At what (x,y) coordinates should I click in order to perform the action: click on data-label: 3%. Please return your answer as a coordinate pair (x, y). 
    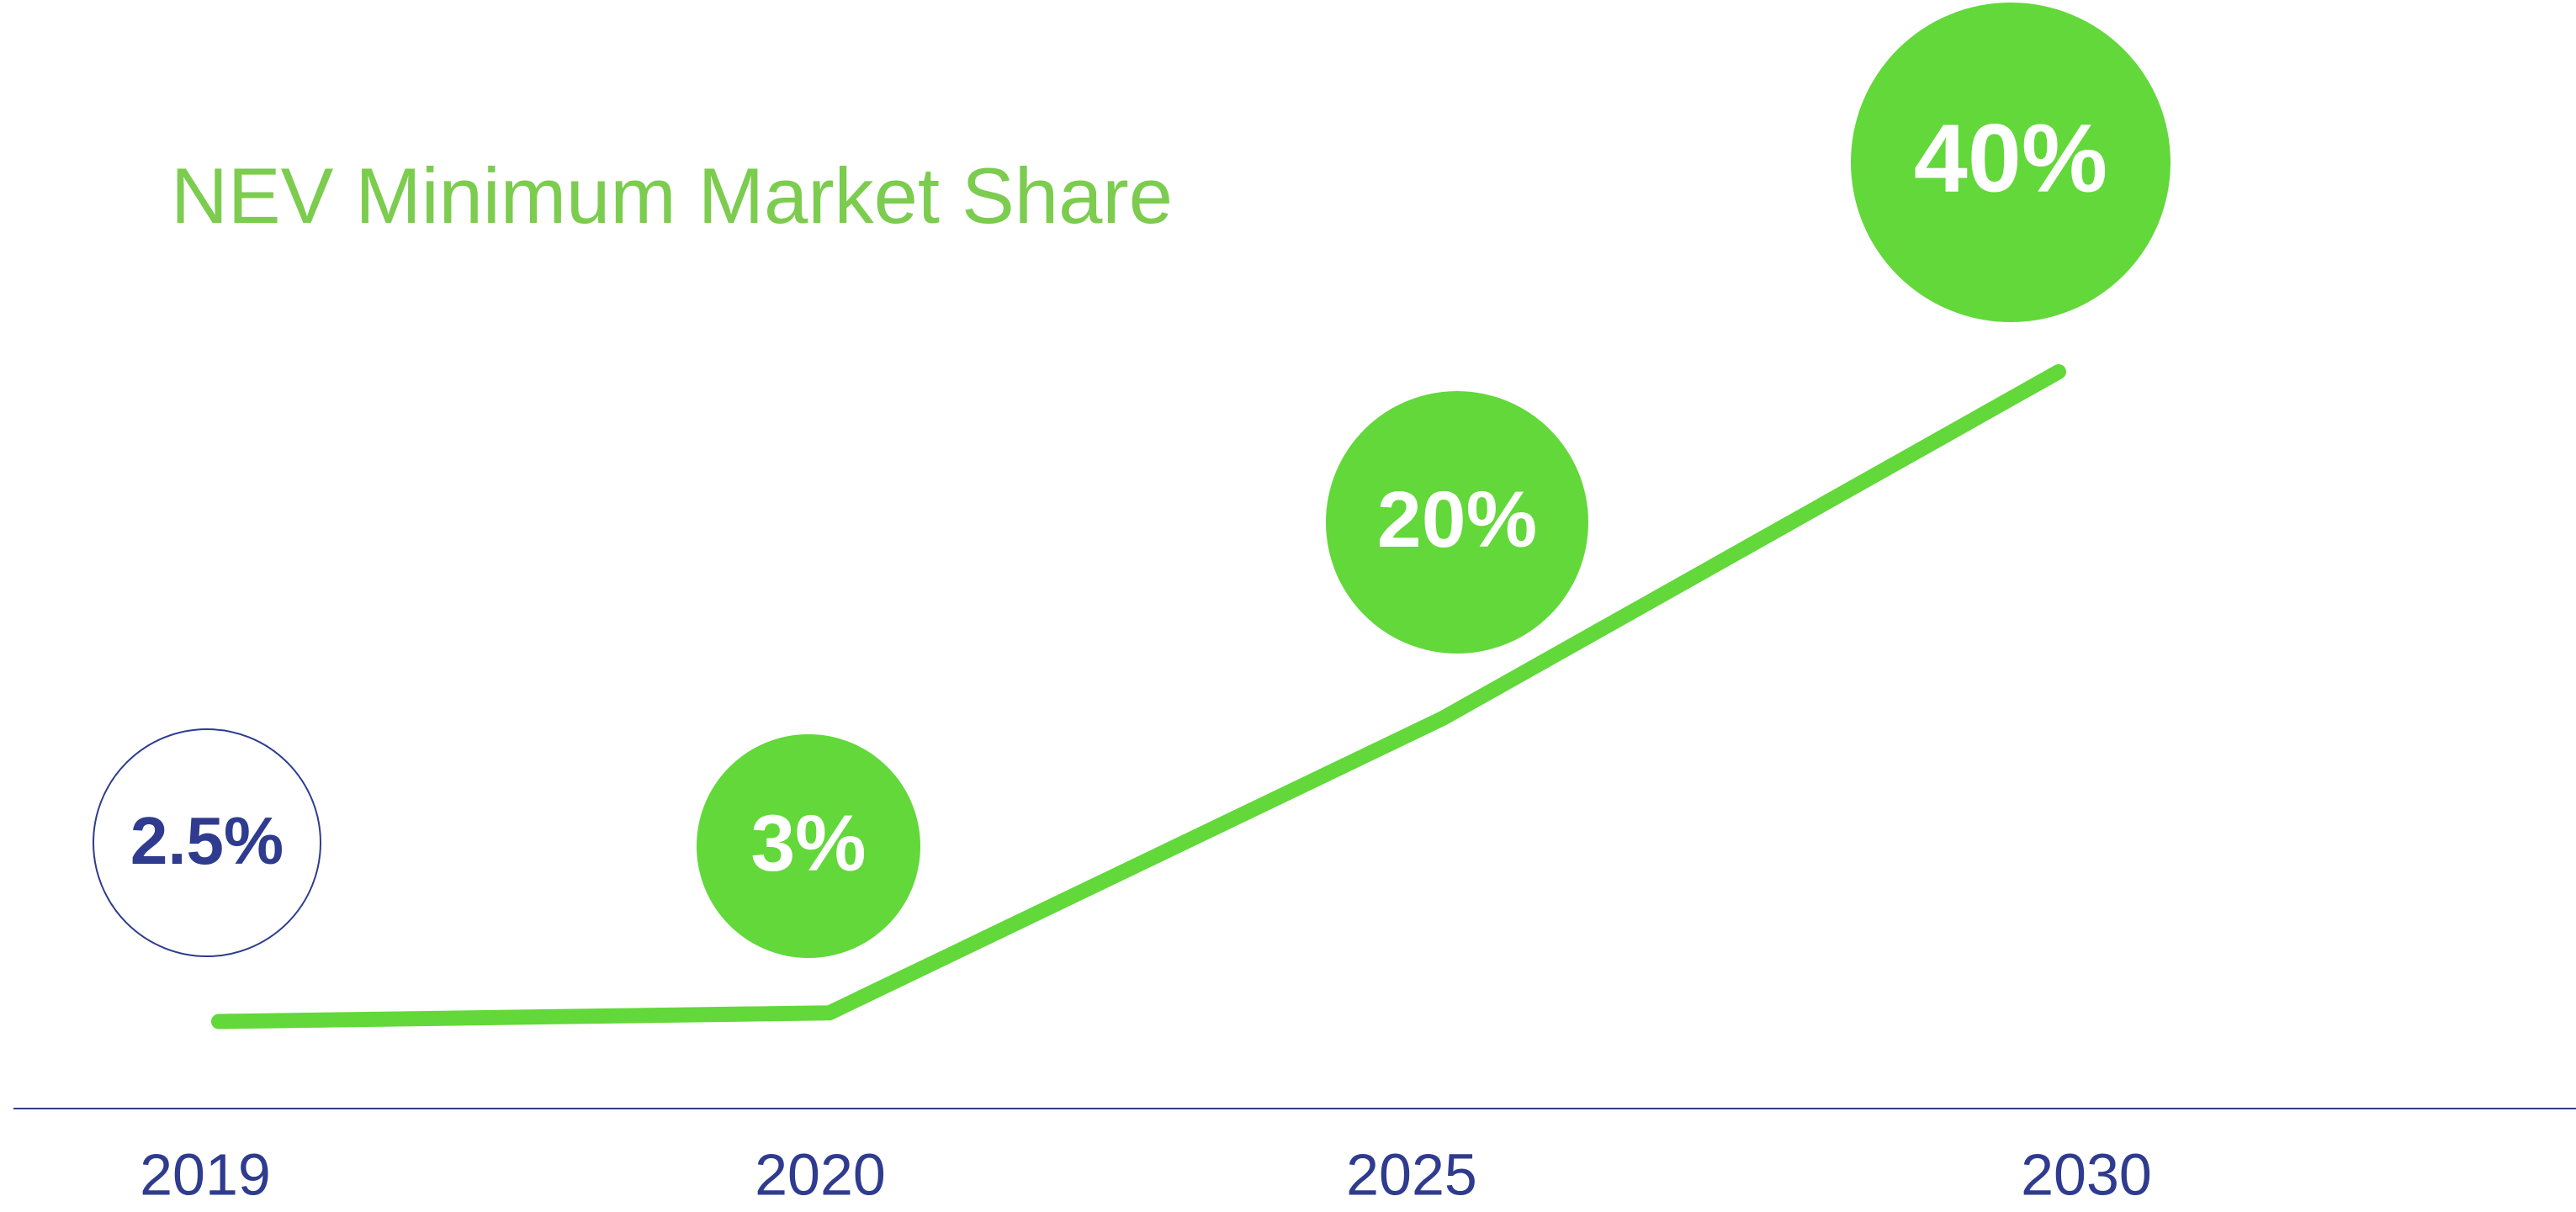
    Looking at the image, I should click on (808, 843).